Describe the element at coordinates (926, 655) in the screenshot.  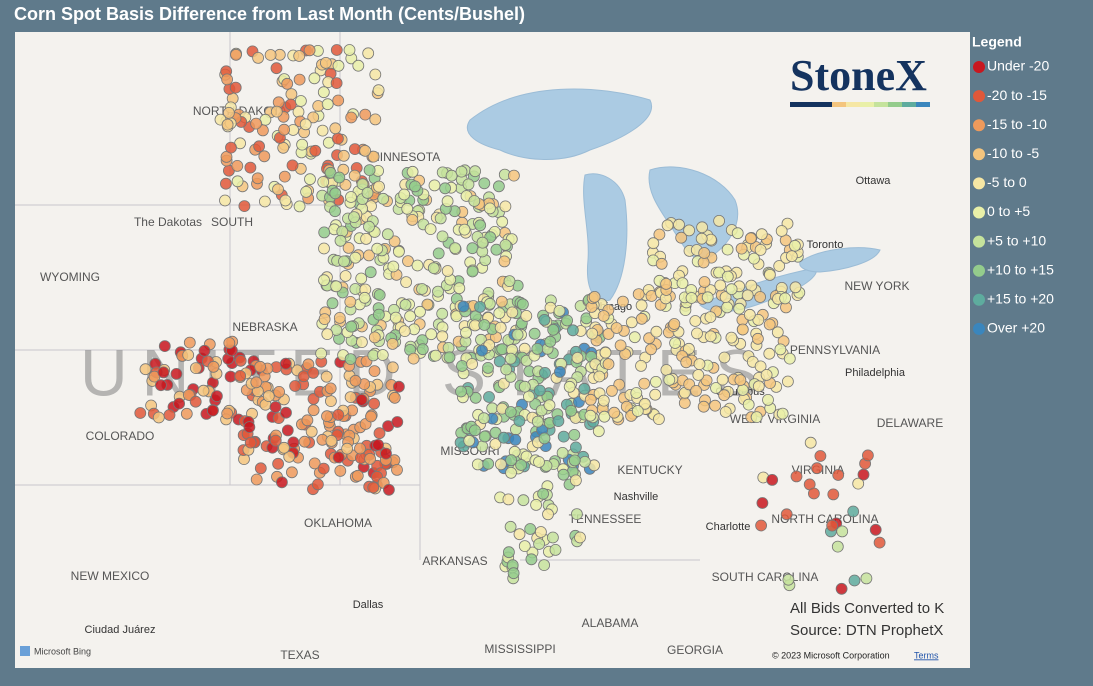
I see `terms-link: Terms` at that location.